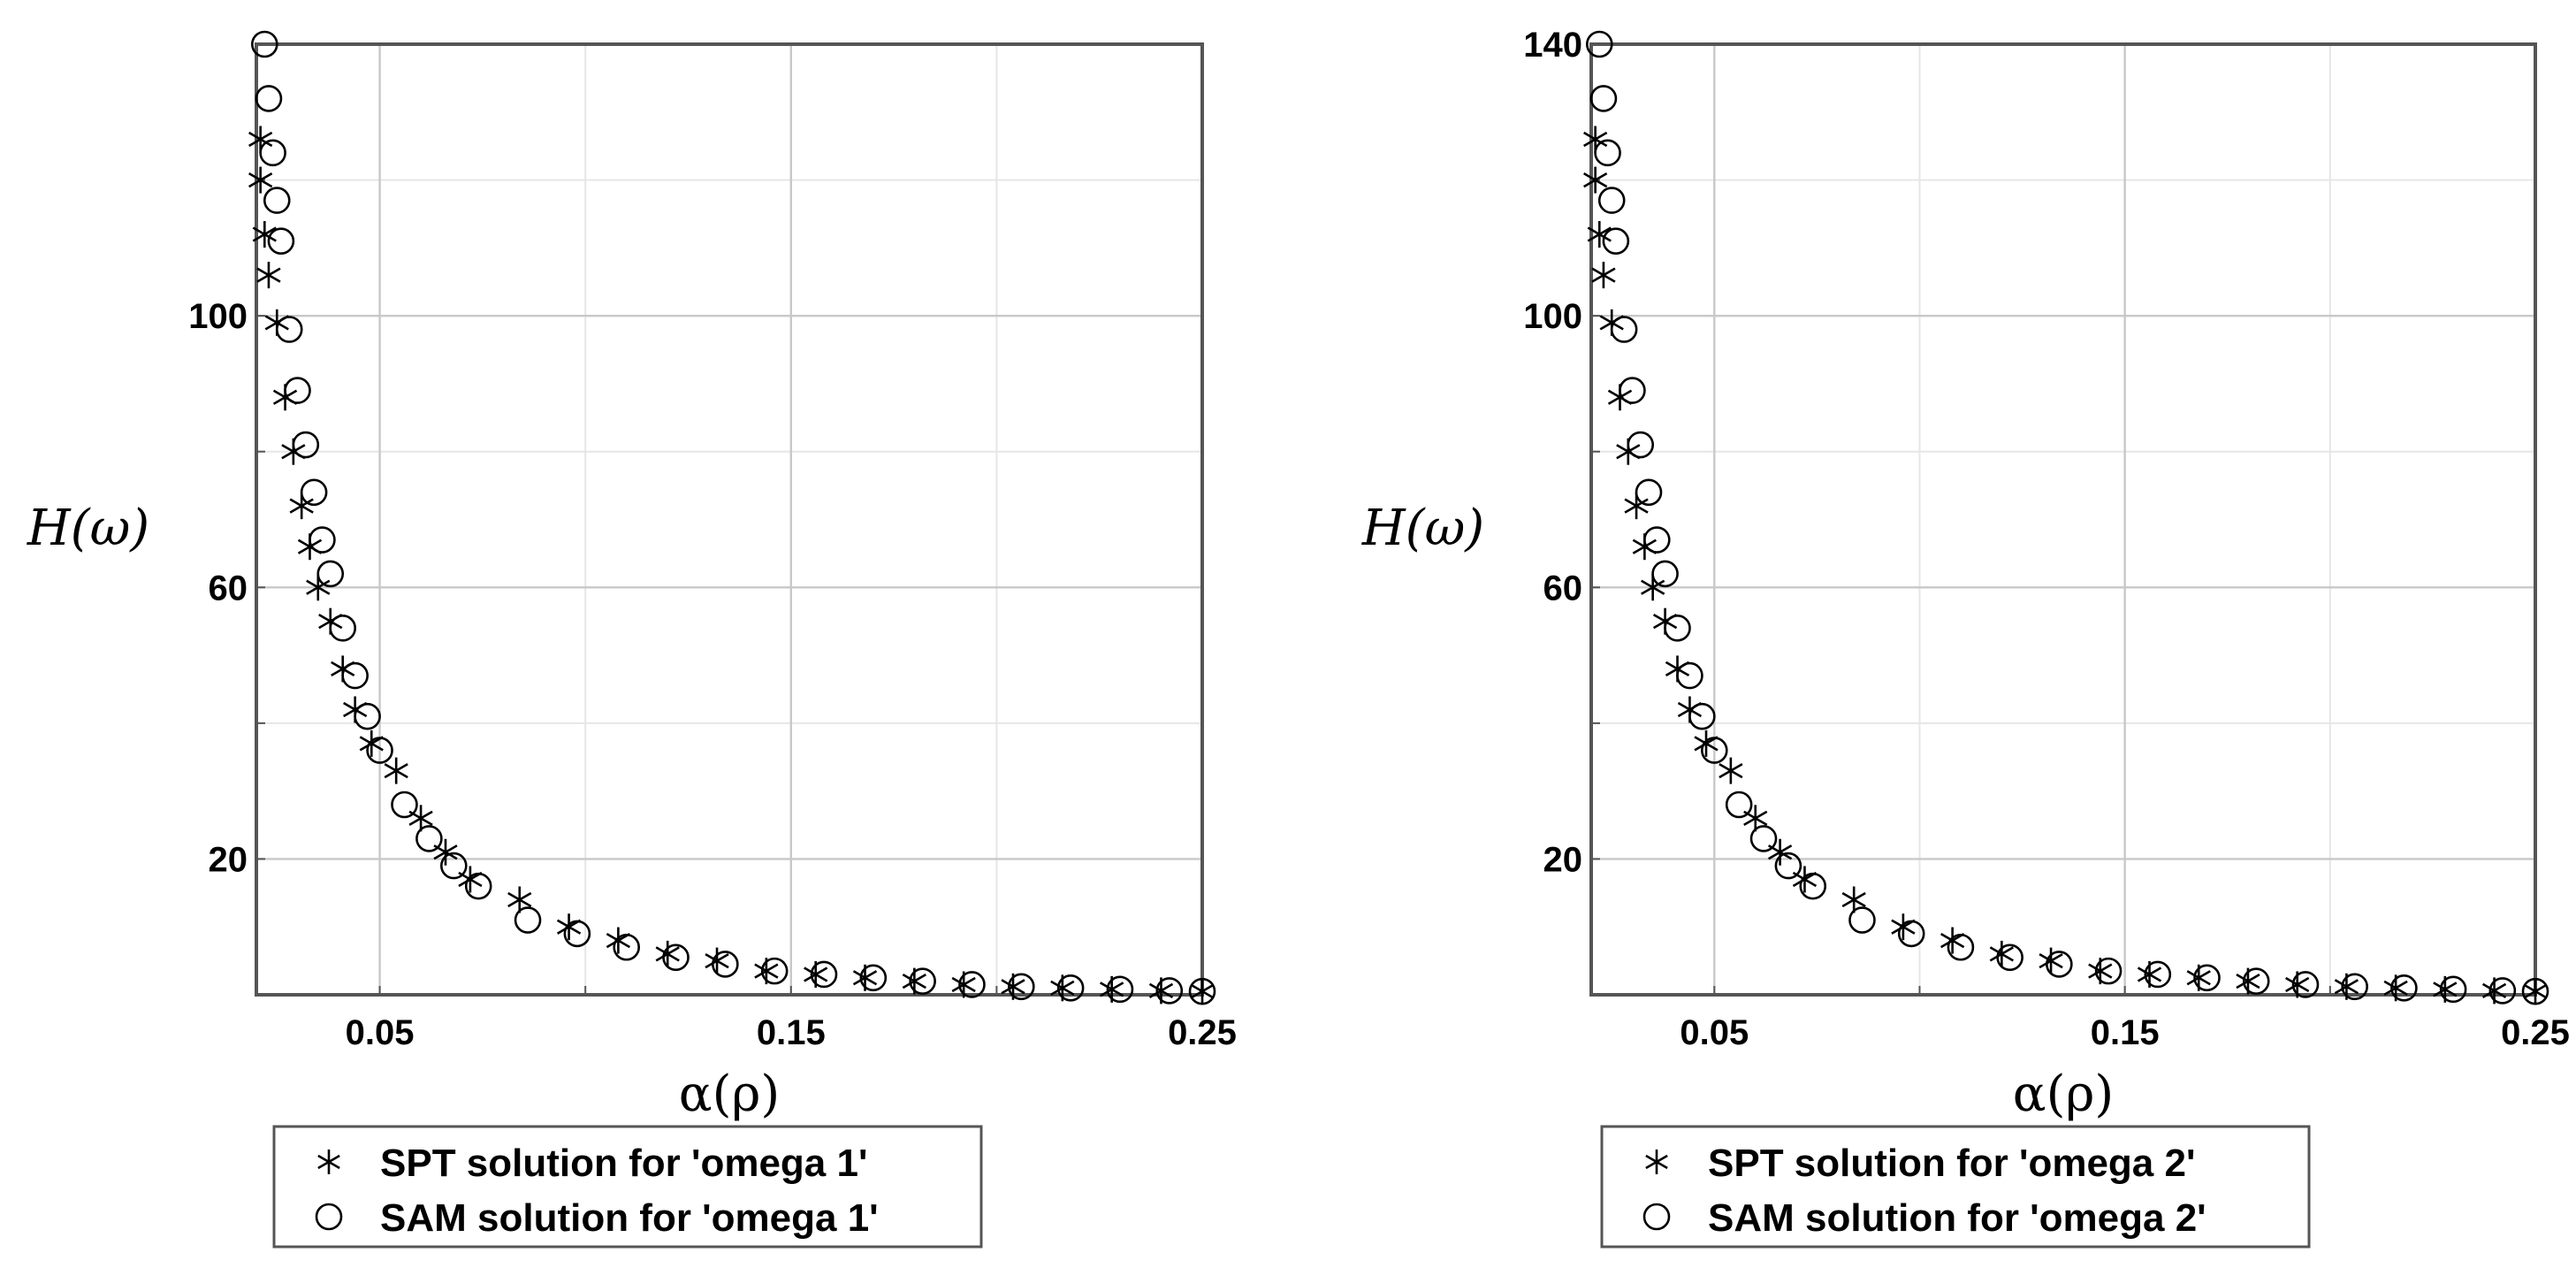  Describe the element at coordinates (380, 1032) in the screenshot. I see `x-tick-label: 0.05` at that location.